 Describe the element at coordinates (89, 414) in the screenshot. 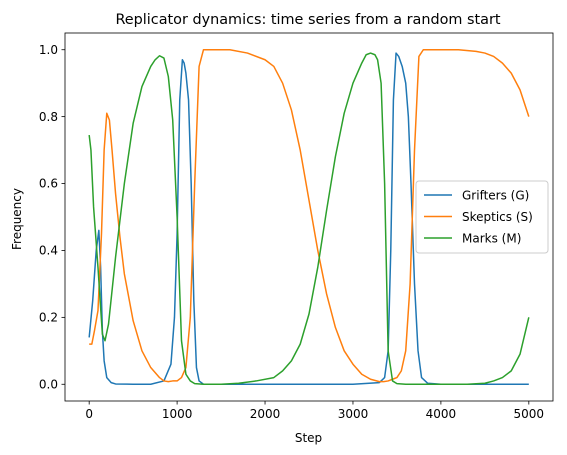

I see `x-tick-label: 0` at that location.